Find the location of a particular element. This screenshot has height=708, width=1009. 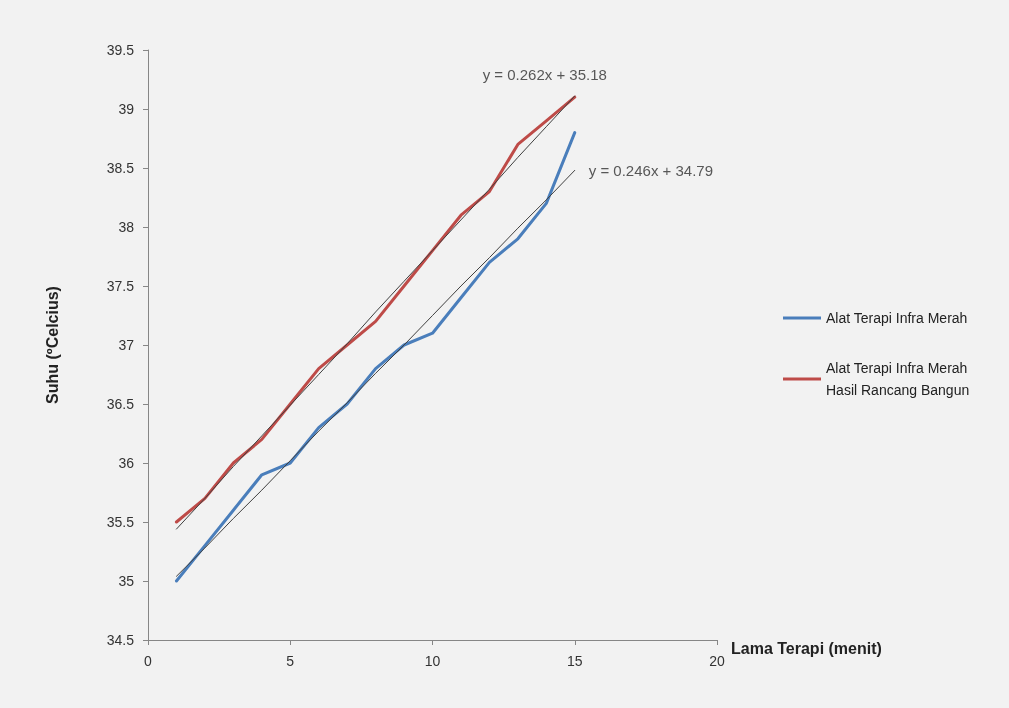

y-tick-label: 36 is located at coordinates (126, 463).